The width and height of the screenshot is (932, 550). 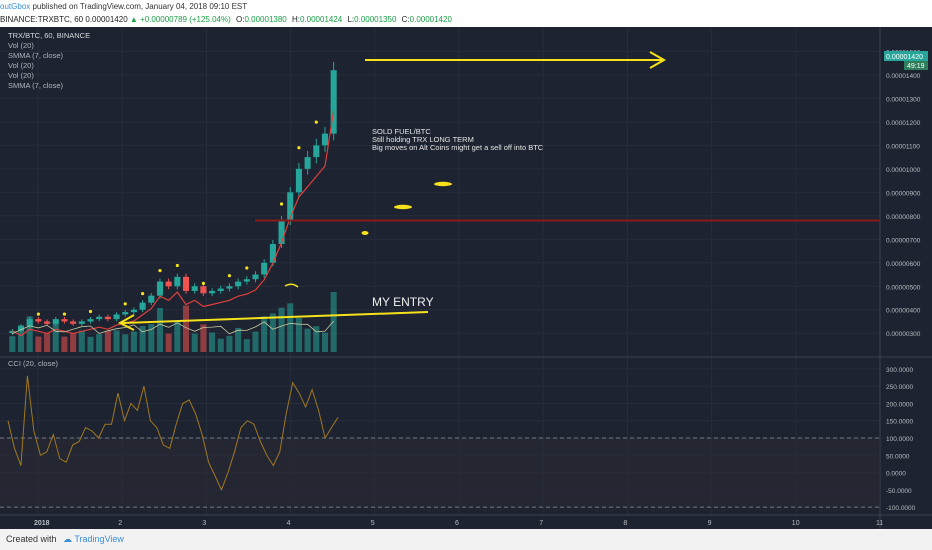 What do you see at coordinates (405, 19) in the screenshot?
I see `close-label: C:` at bounding box center [405, 19].